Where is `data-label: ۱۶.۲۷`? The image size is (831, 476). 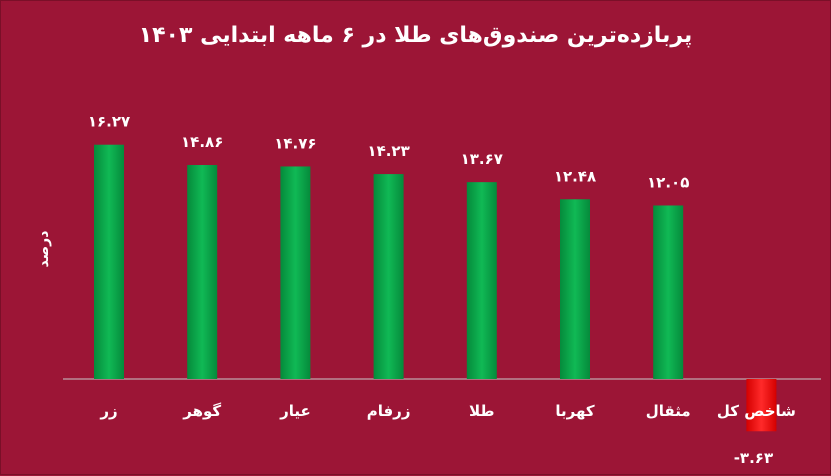 data-label: ۱۶.۲۷ is located at coordinates (109, 122).